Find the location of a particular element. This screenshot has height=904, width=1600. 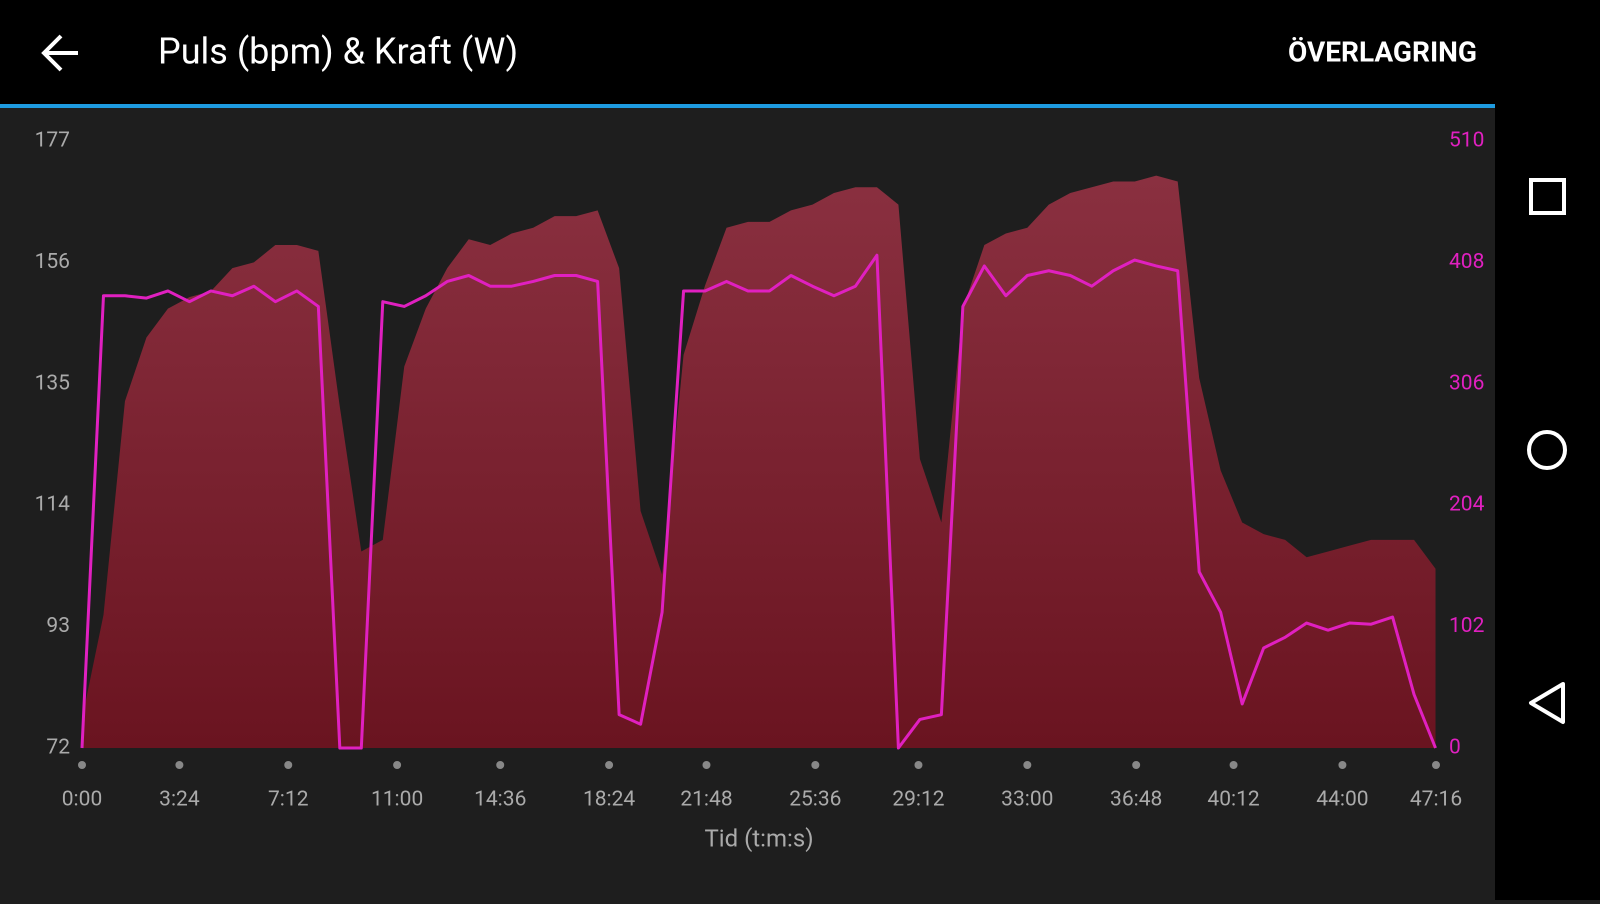

y2-tick-label: 306 is located at coordinates (1466, 383).